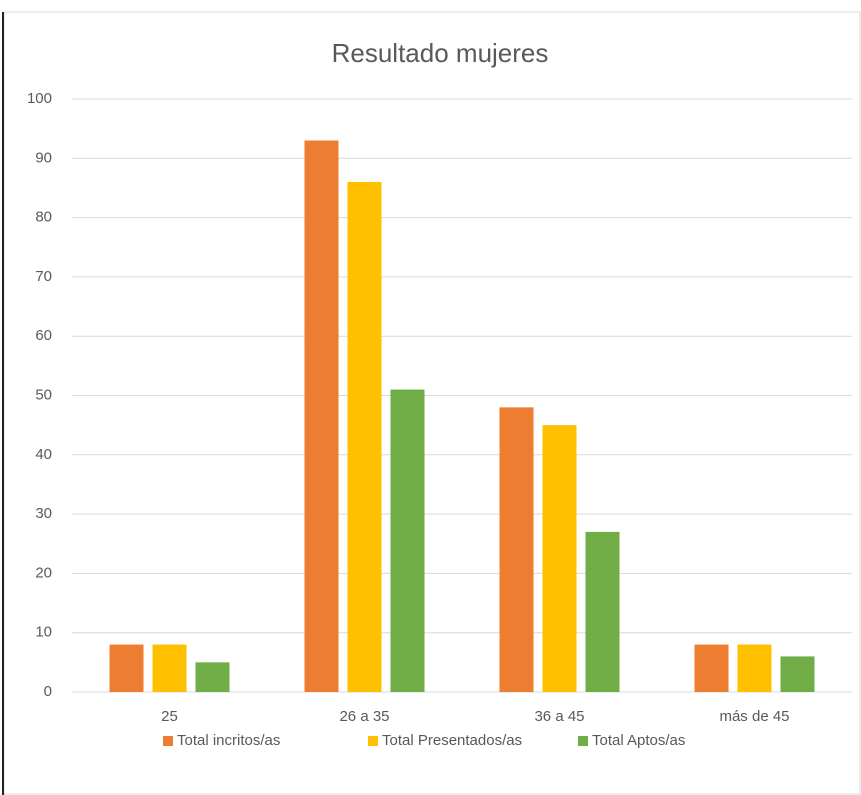 Image resolution: width=861 pixels, height=795 pixels. Describe the element at coordinates (48, 691) in the screenshot. I see `y-tick-label: 0` at that location.